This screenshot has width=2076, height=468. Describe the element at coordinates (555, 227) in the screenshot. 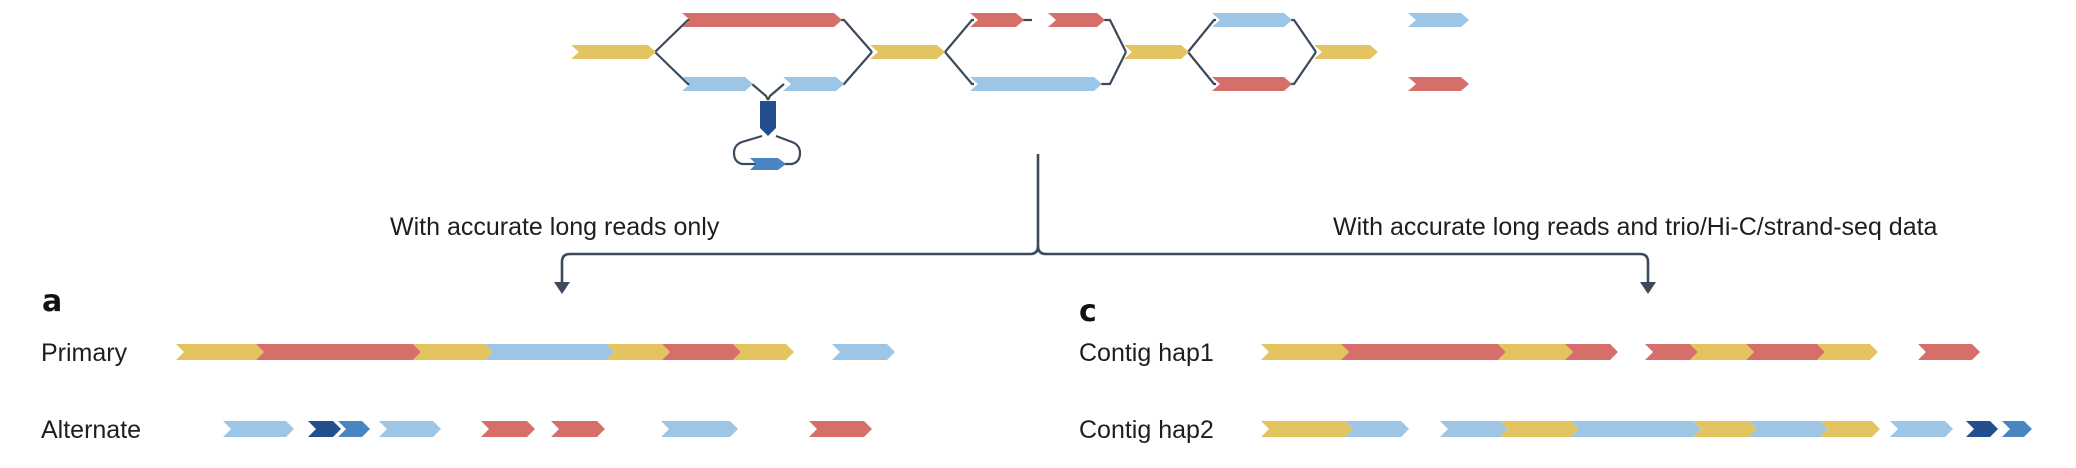

I see `branch-left-label: With accurate long reads only` at that location.